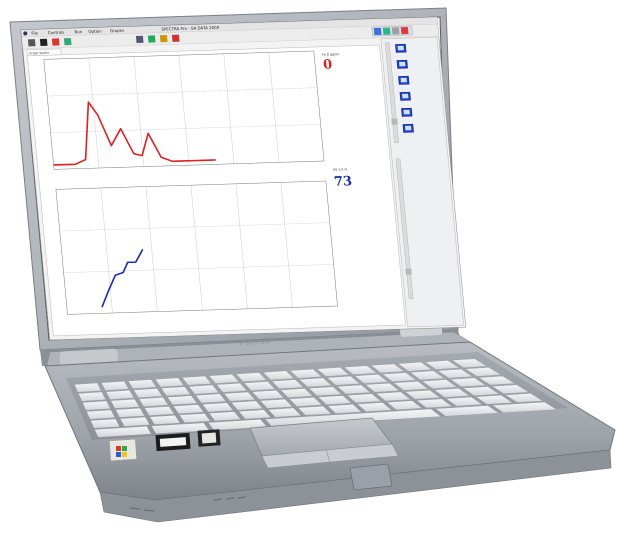 The image size is (619, 538). I want to click on record-icon, so click(43, 42).